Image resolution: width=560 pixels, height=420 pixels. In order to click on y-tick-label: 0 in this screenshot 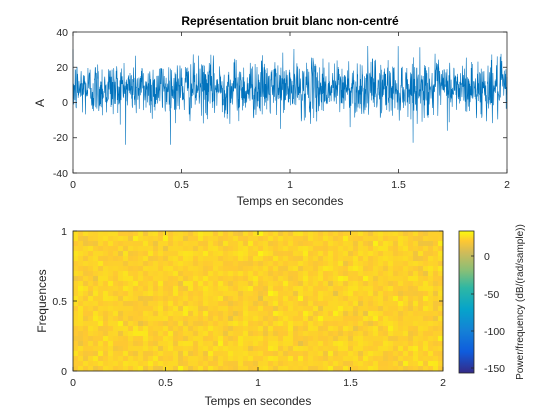, I will do `click(64, 372)`.